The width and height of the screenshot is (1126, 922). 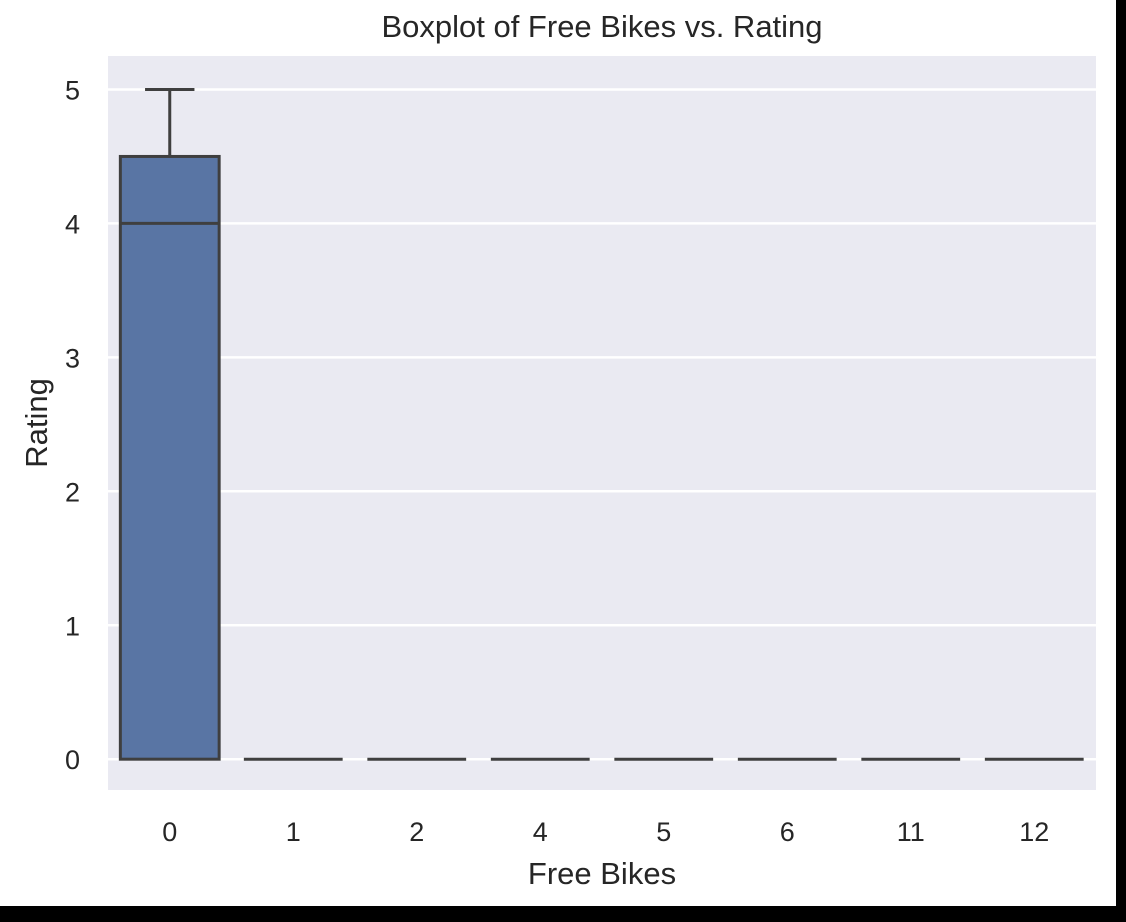 What do you see at coordinates (540, 832) in the screenshot?
I see `x-tick-label: 4` at bounding box center [540, 832].